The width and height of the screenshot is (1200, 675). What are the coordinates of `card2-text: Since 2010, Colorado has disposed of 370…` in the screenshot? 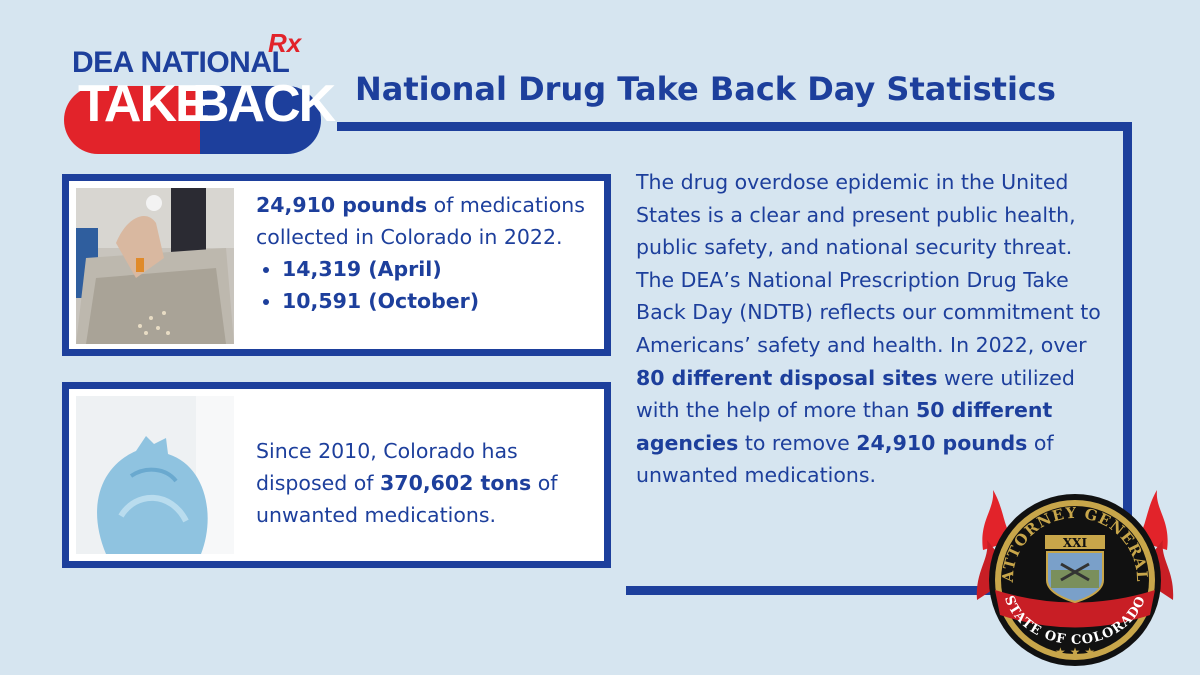 It's located at (430, 483).